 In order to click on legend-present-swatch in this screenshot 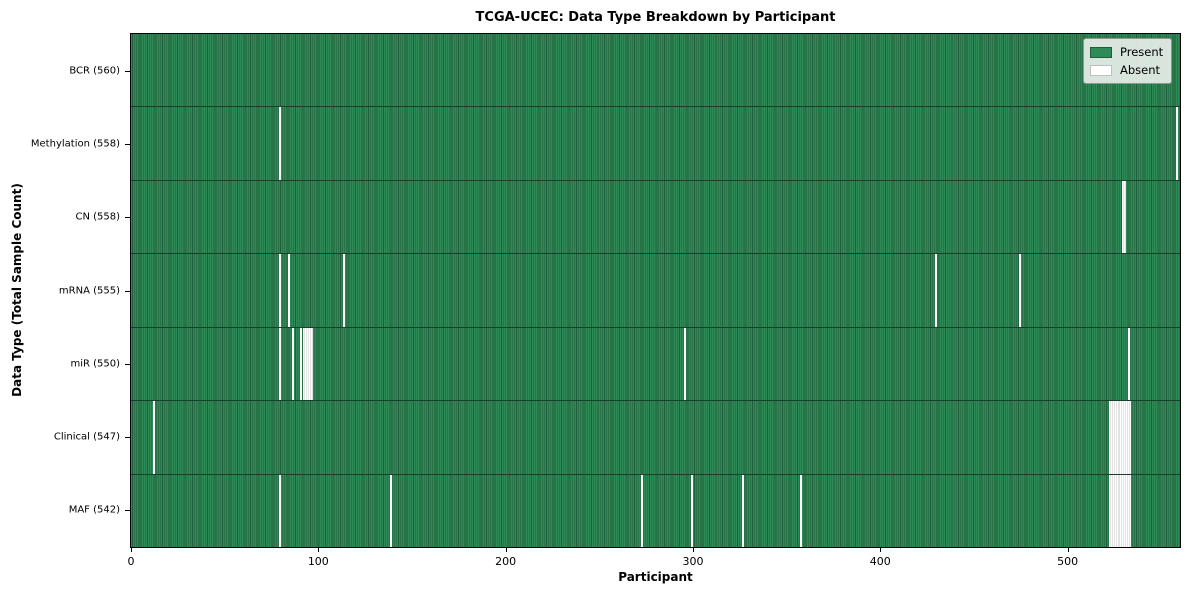, I will do `click(1101, 52)`.